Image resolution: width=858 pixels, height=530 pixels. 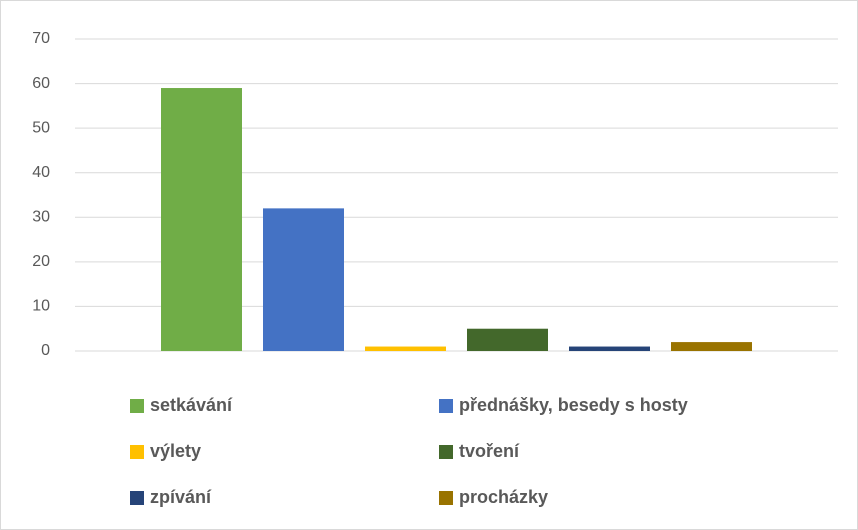 I want to click on legend-label: procházky, so click(x=503, y=497).